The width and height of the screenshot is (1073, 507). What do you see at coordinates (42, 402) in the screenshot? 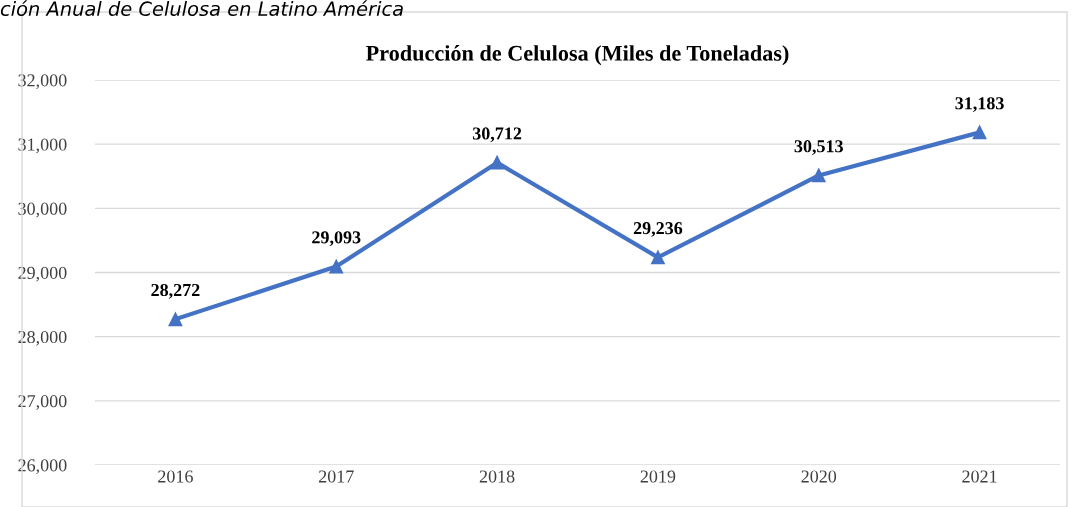
I see `y-tick-label: 27,000` at bounding box center [42, 402].